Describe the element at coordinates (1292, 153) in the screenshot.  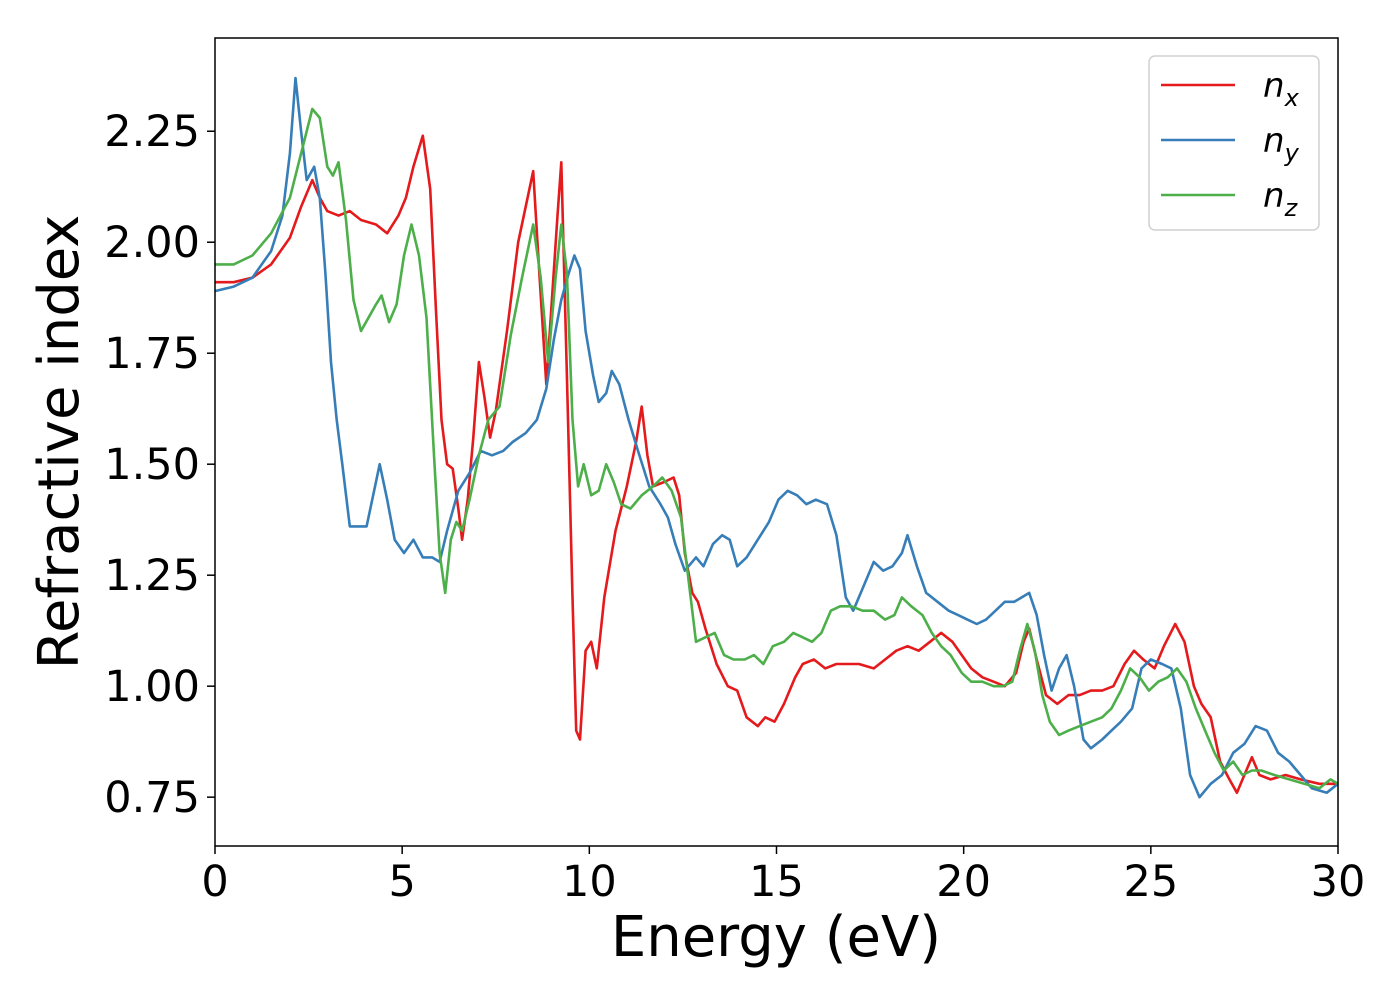
I see `legend-label-subscript: y` at that location.